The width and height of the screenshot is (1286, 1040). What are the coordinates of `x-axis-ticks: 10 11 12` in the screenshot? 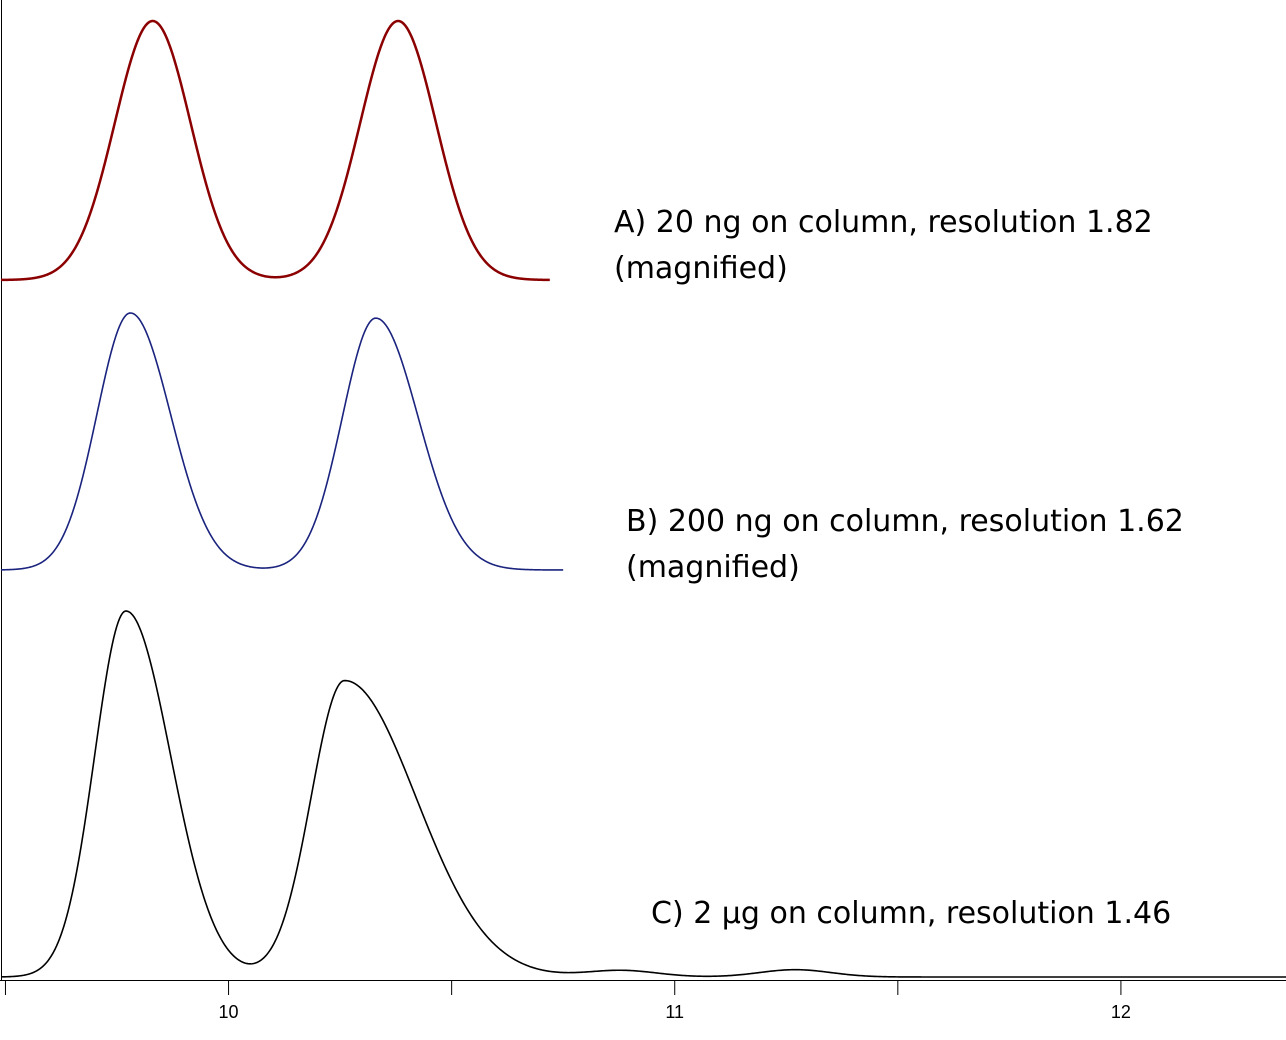 It's located at (567, 1001).